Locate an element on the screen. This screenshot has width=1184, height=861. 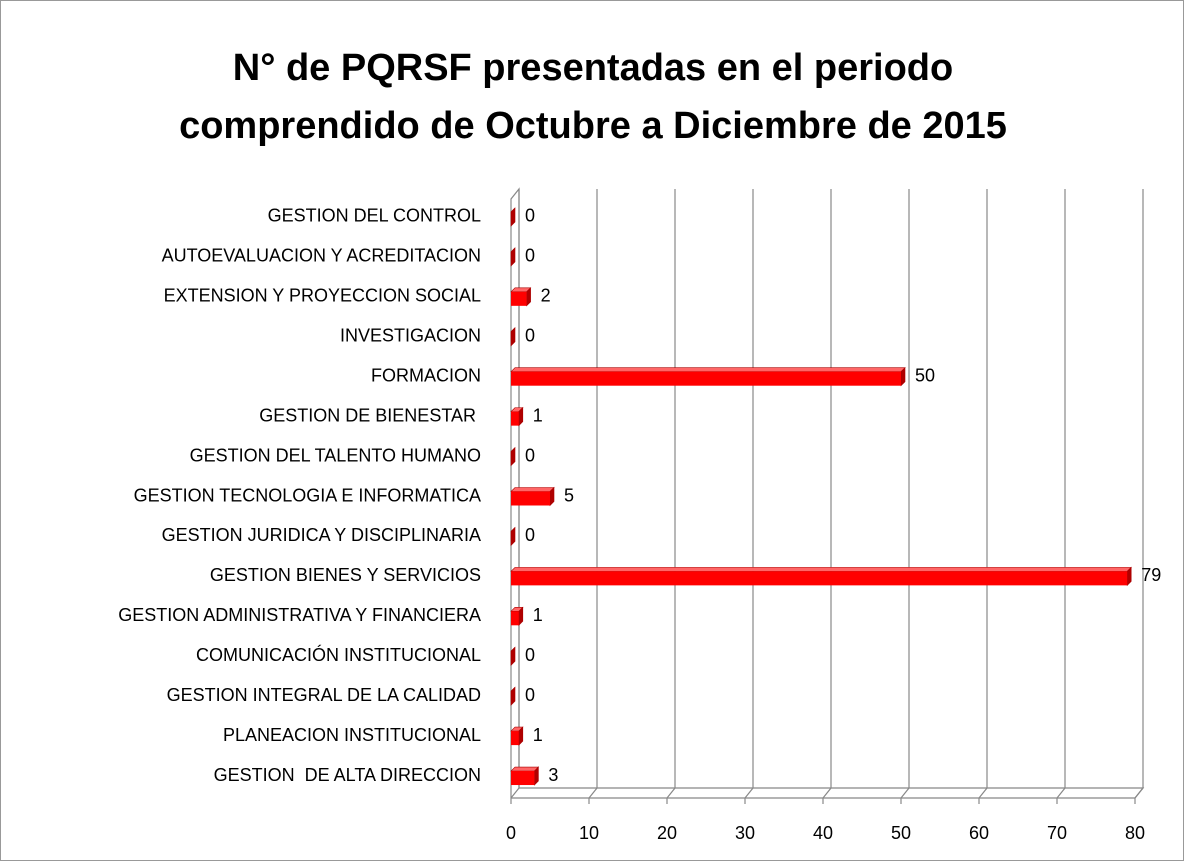
y-tick-label: PLANEACION INSTITUCIONAL is located at coordinates (352, 735).